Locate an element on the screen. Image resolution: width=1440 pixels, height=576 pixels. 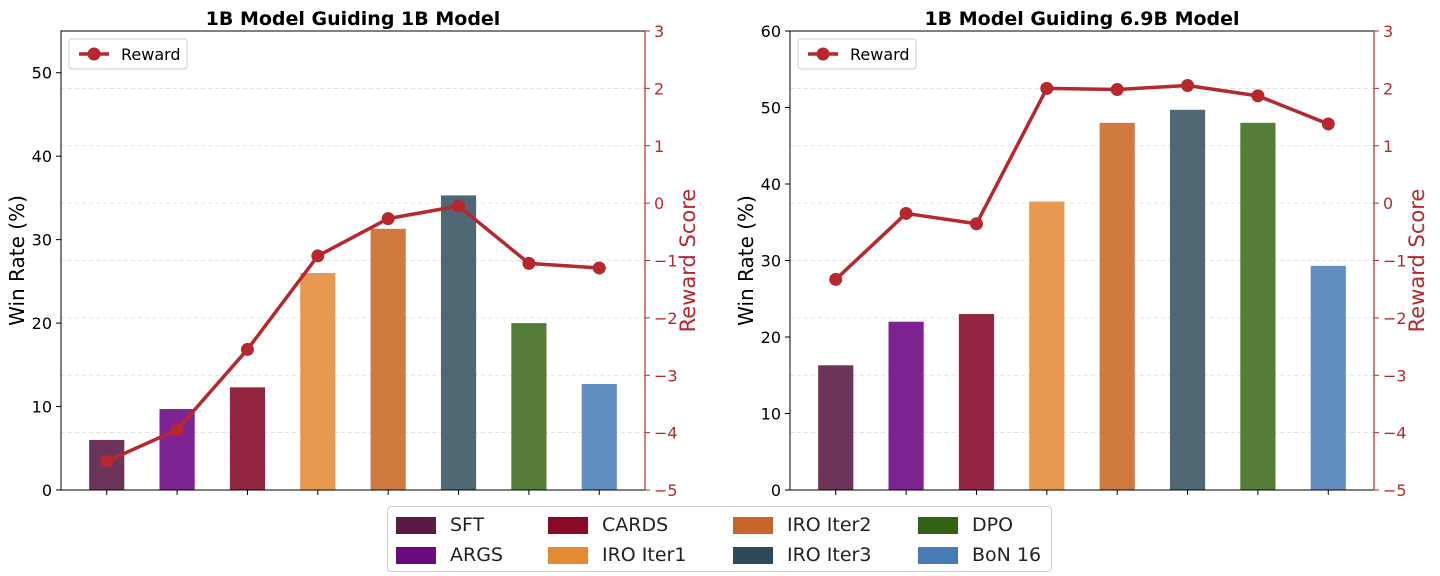
legend-item-args: ARGS is located at coordinates (449, 555).